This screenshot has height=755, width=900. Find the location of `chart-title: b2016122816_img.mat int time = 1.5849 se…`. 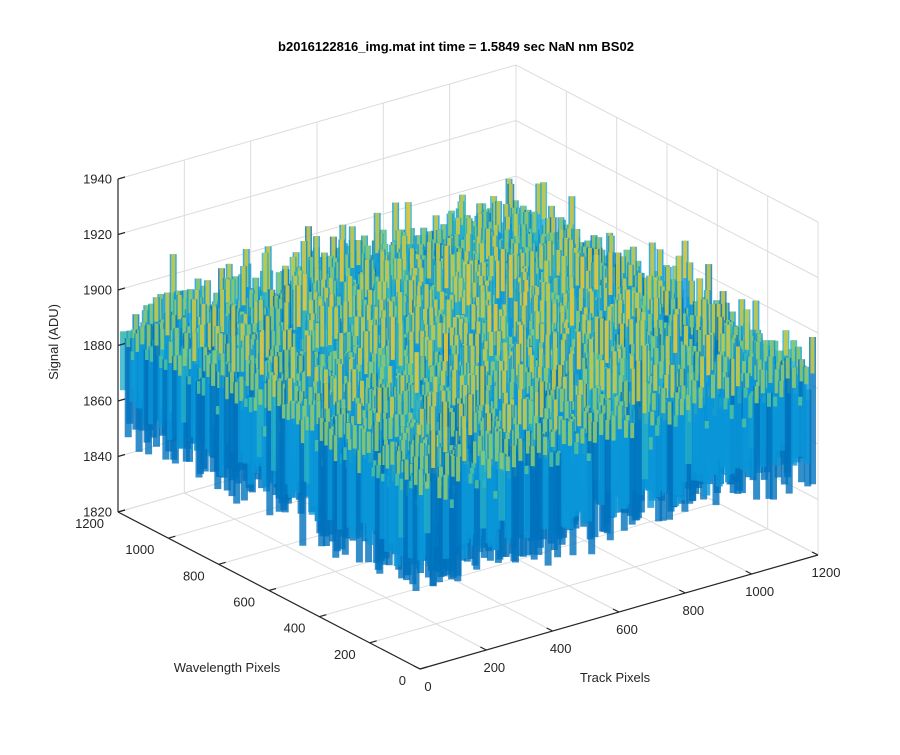

chart-title: b2016122816_img.mat int time = 1.5849 se… is located at coordinates (456, 46).